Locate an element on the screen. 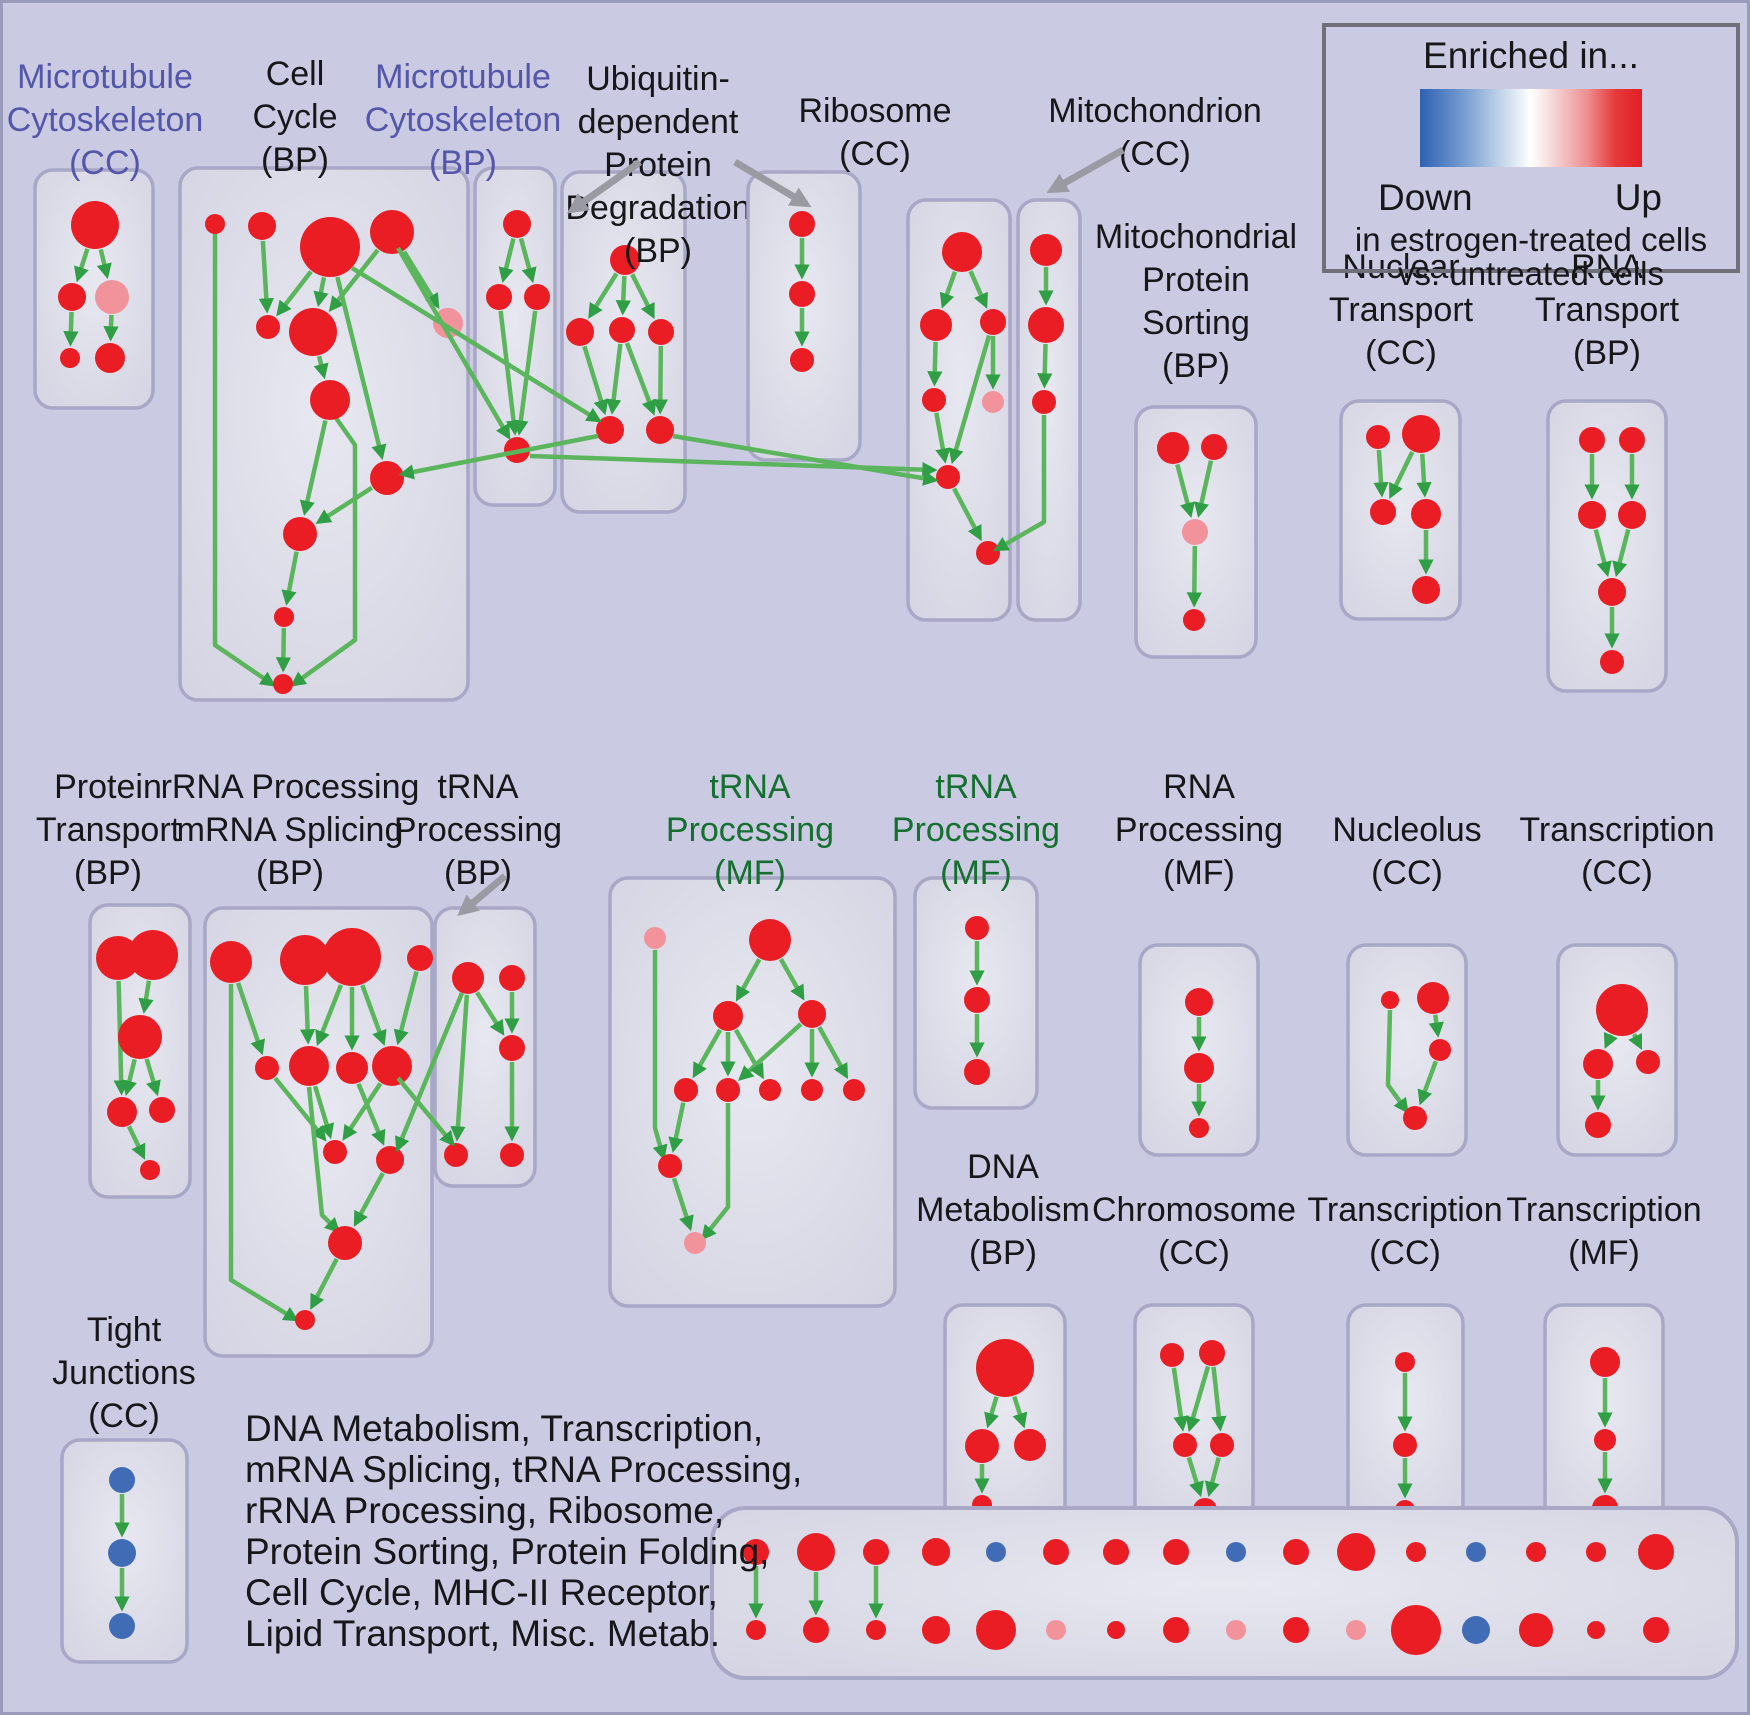  panel-label: Transport is located at coordinates (108, 830).